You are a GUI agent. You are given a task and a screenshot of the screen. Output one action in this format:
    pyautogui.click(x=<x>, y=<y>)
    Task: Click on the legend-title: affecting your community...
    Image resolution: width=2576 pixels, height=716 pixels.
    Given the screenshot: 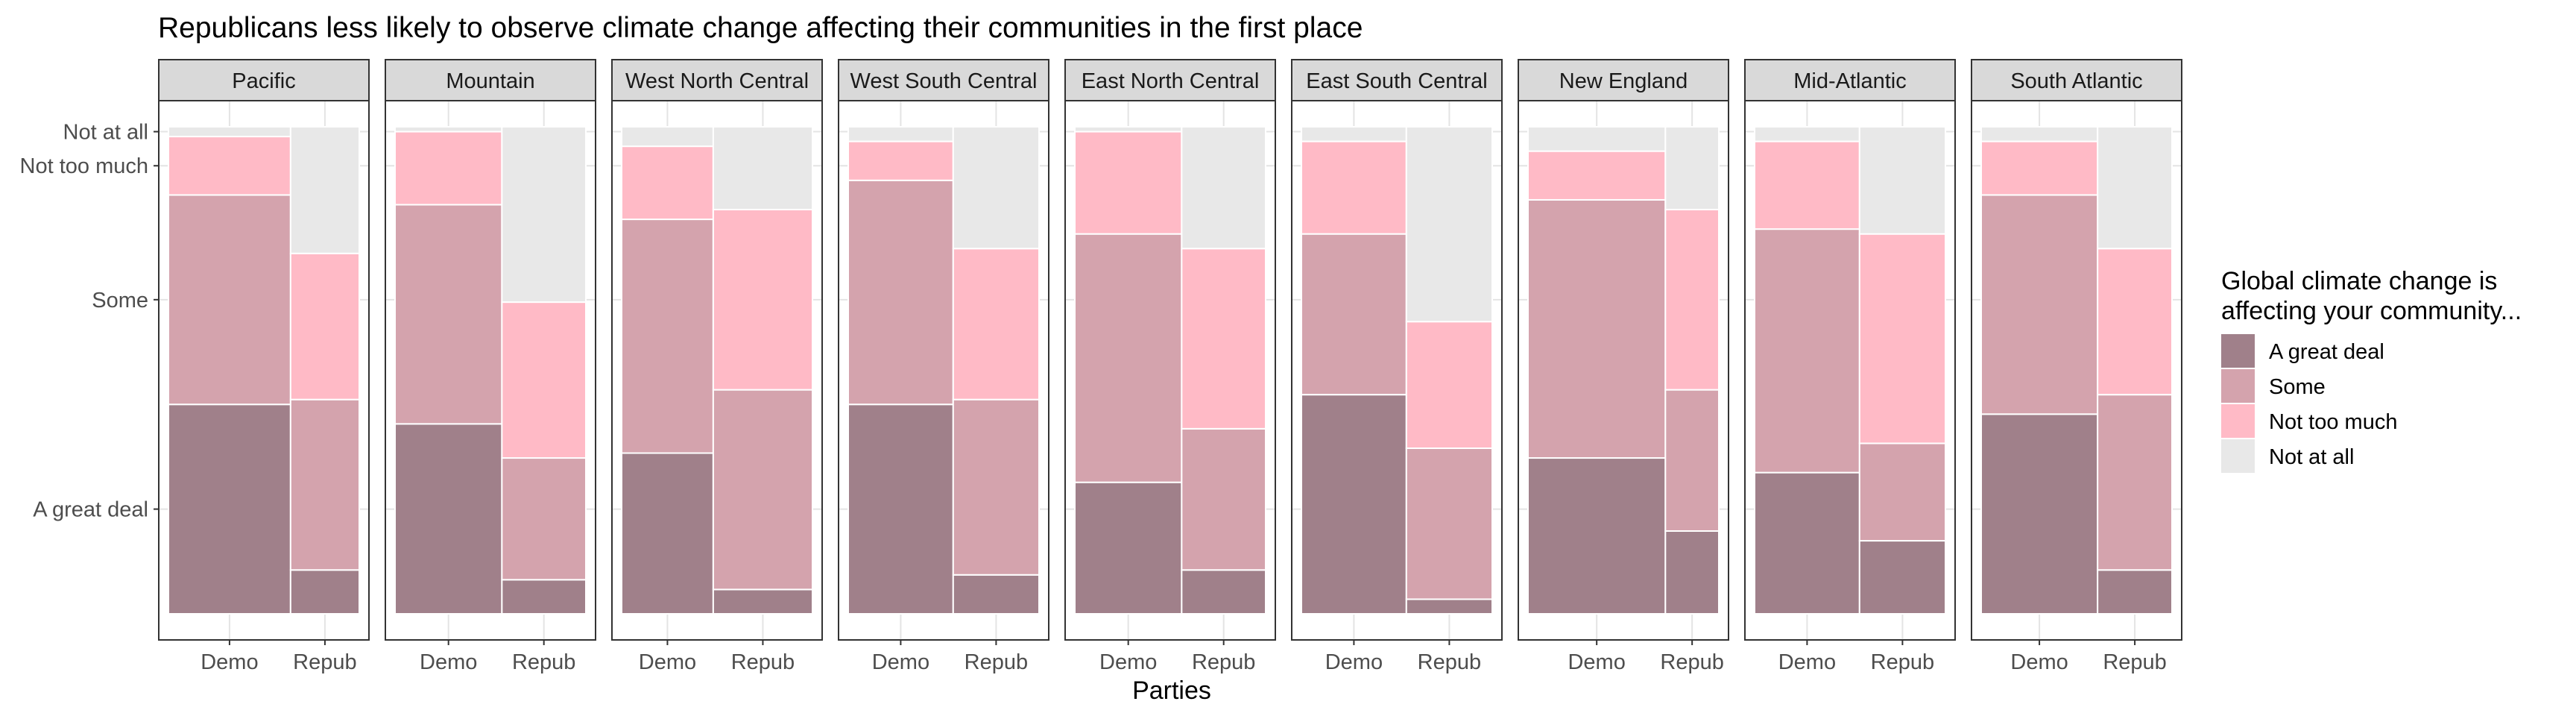 What is the action you would take?
    pyautogui.click(x=2371, y=311)
    